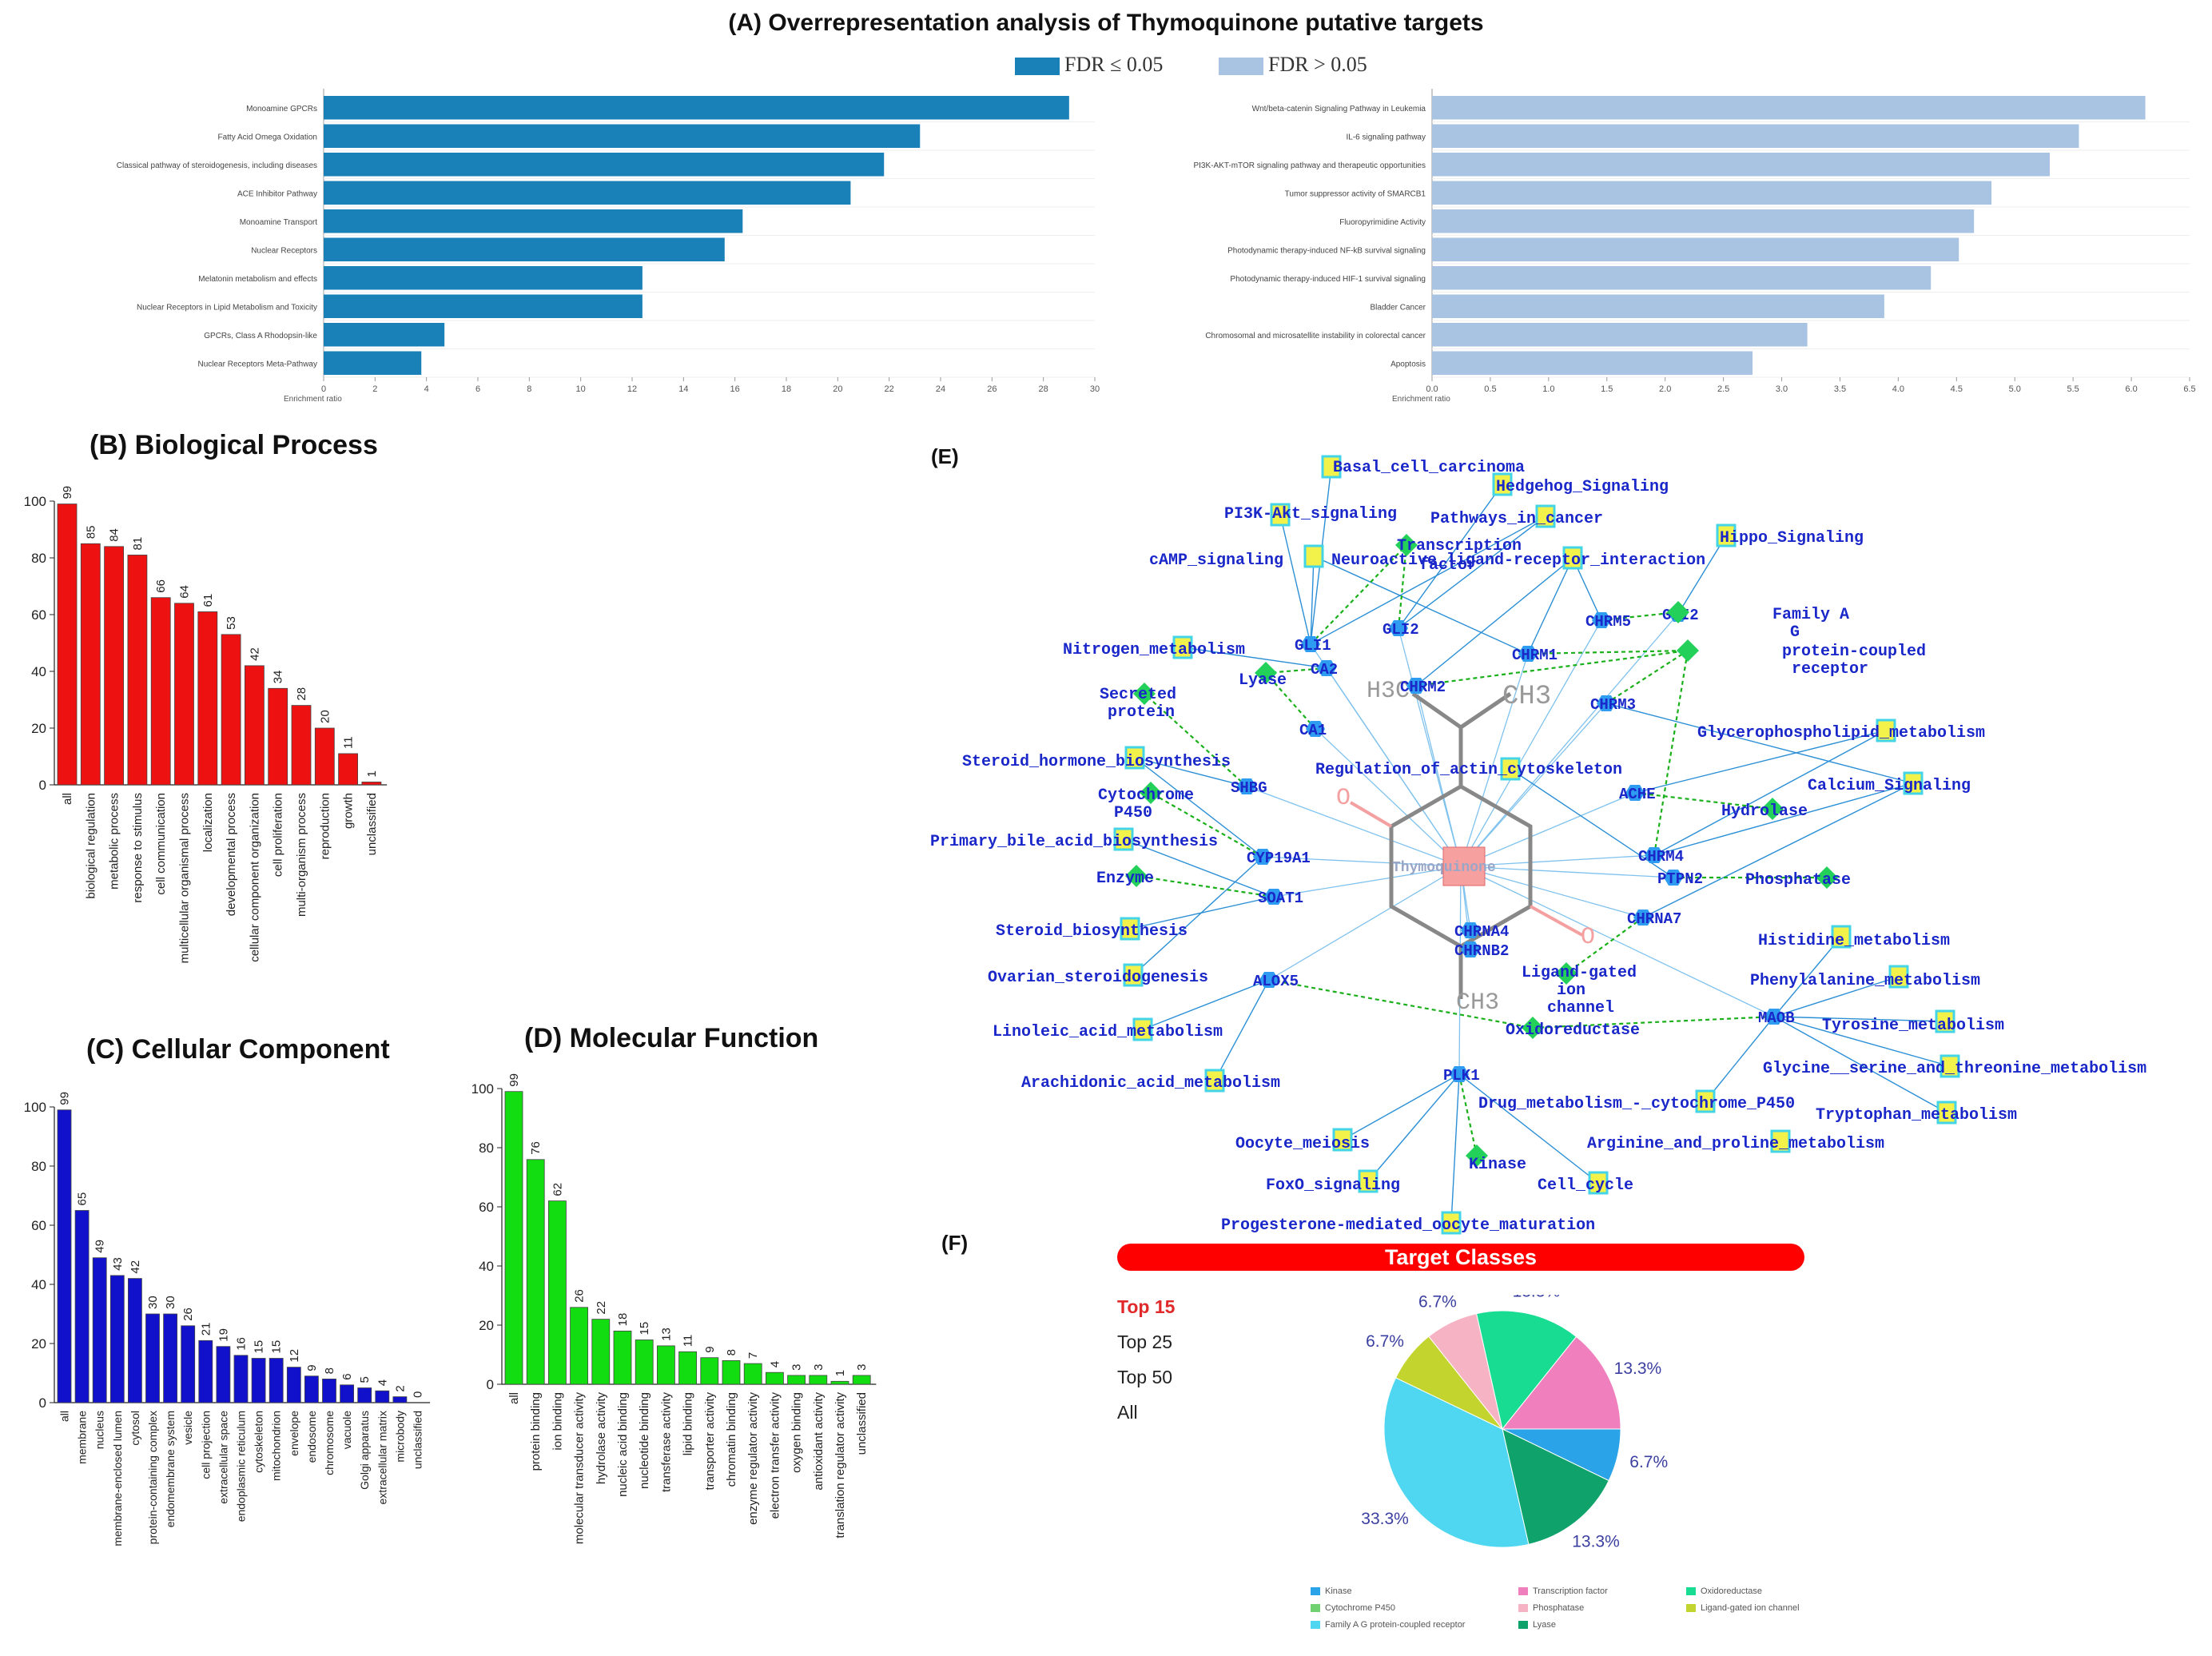 The image size is (2212, 1656). Describe the element at coordinates (259, 1347) in the screenshot. I see `bar-value-label: 15` at that location.